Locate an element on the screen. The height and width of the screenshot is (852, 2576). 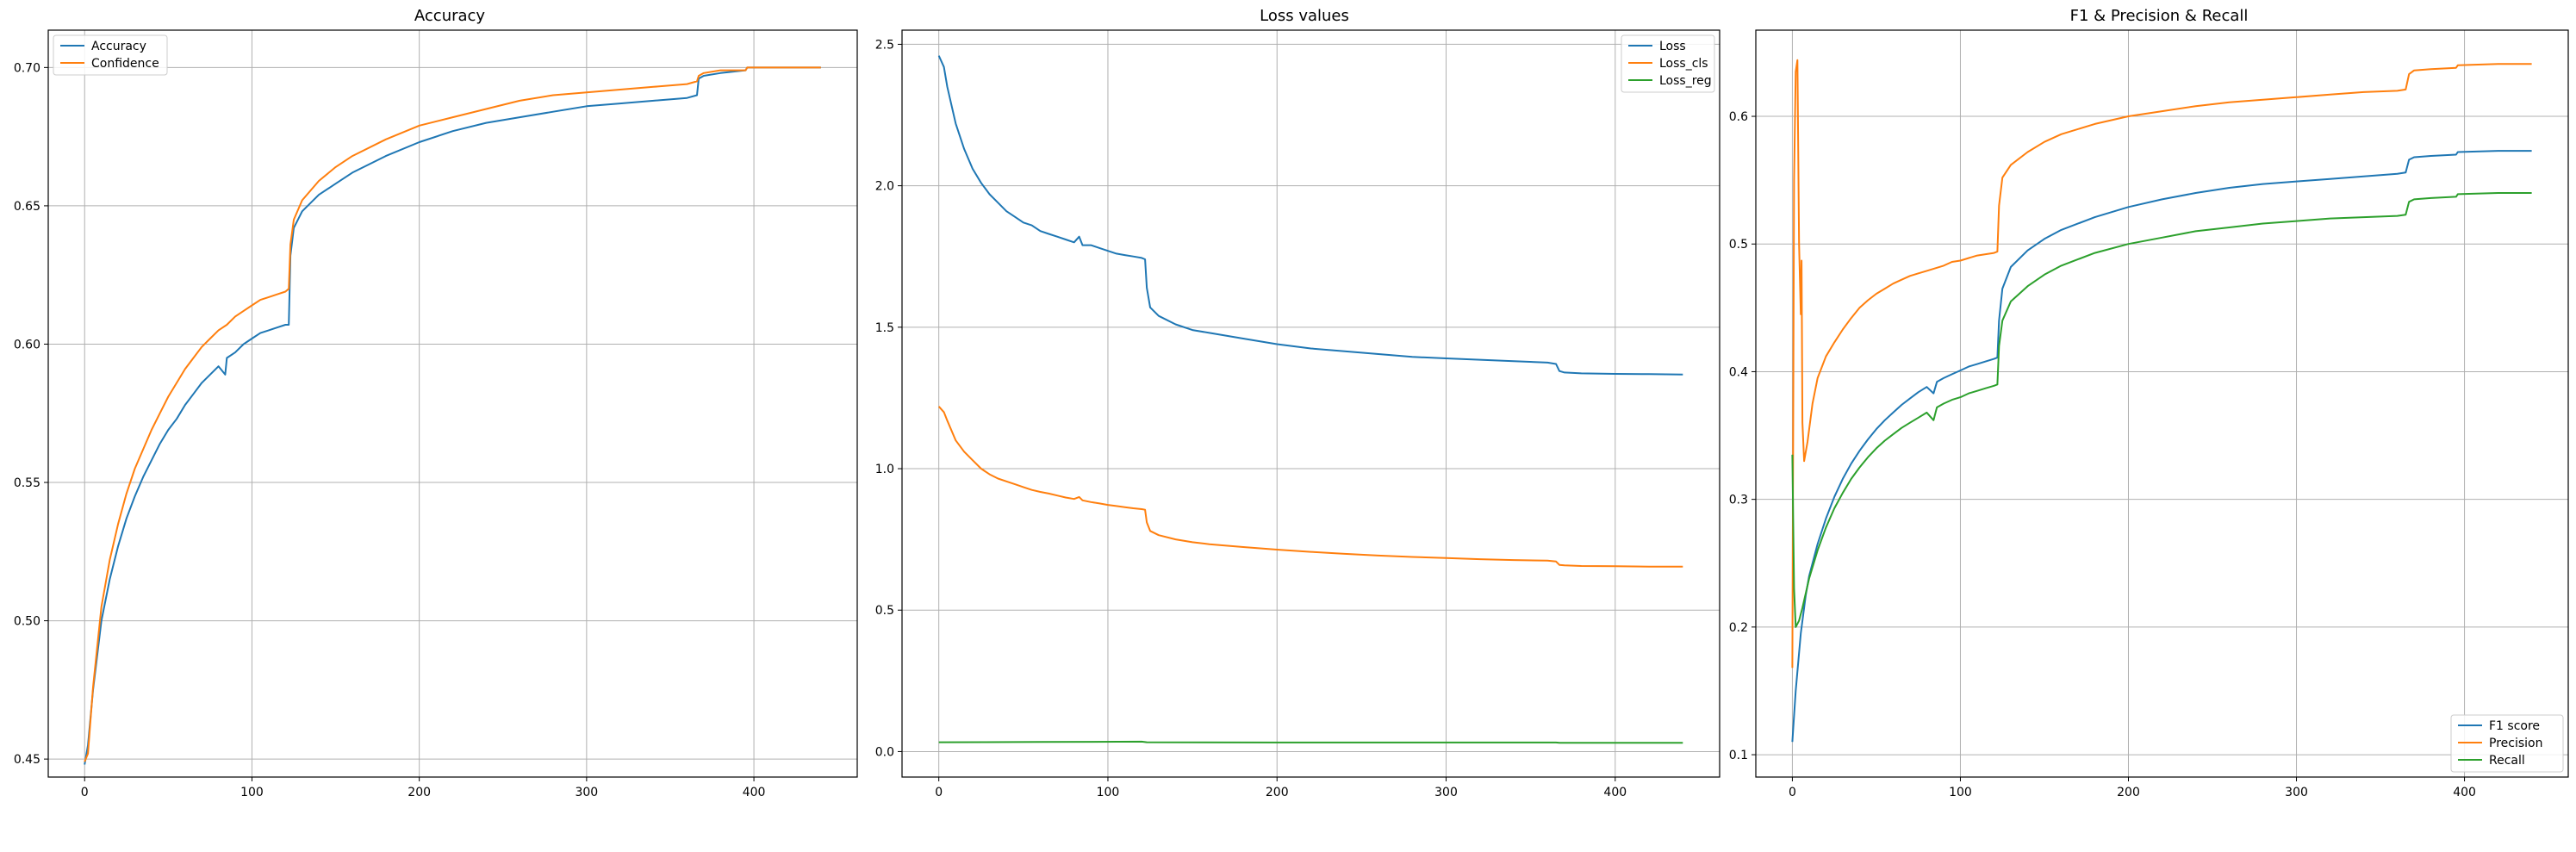
y-tick-label: 1.5 is located at coordinates (885, 328).